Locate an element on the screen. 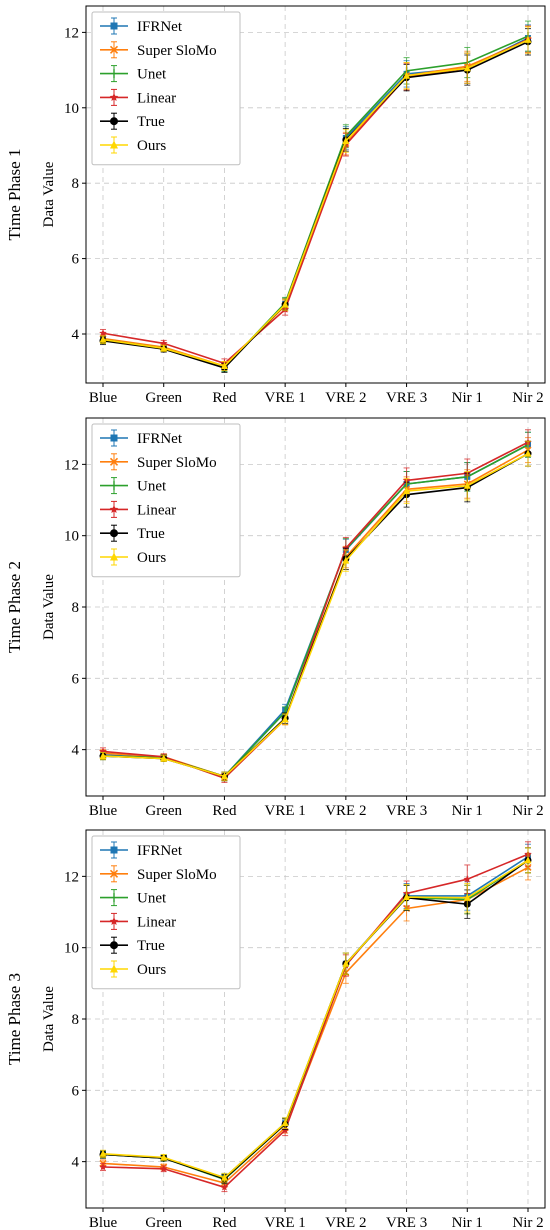  row-label: Time Phase 2 is located at coordinates (14, 607).